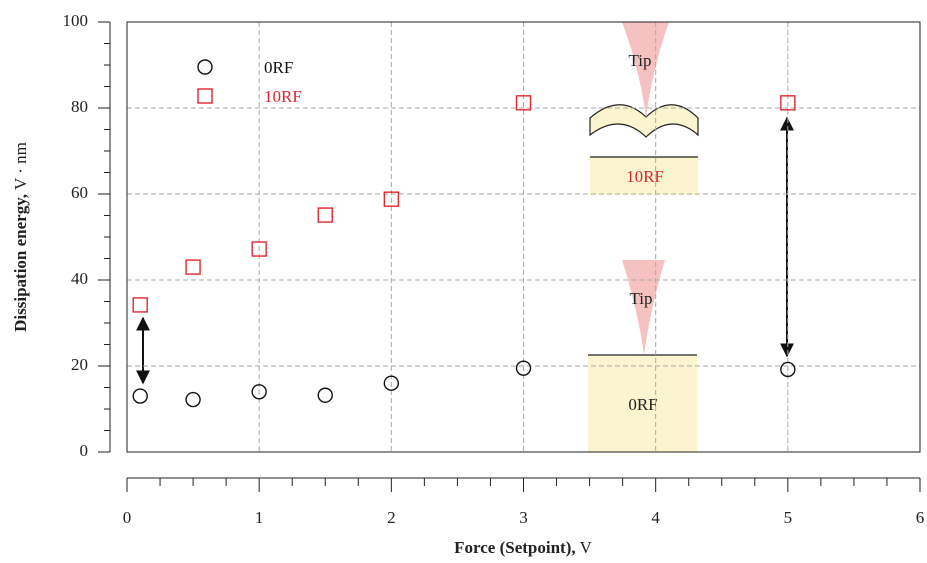 This screenshot has height=563, width=927. I want to click on y-axis-label: Dissipation energy, V · nm, so click(20, 237).